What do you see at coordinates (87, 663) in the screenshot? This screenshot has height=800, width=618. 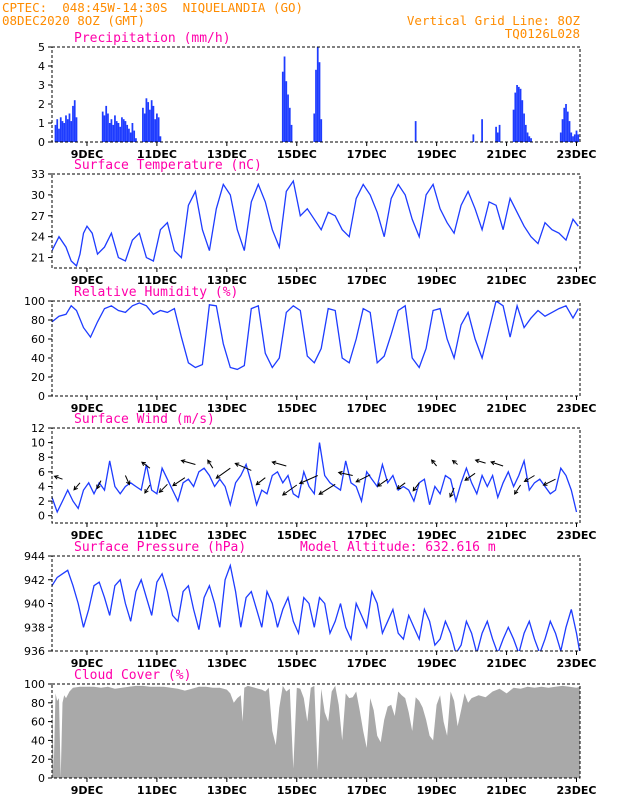 I see `x-tick-label: 9DEC` at bounding box center [87, 663].